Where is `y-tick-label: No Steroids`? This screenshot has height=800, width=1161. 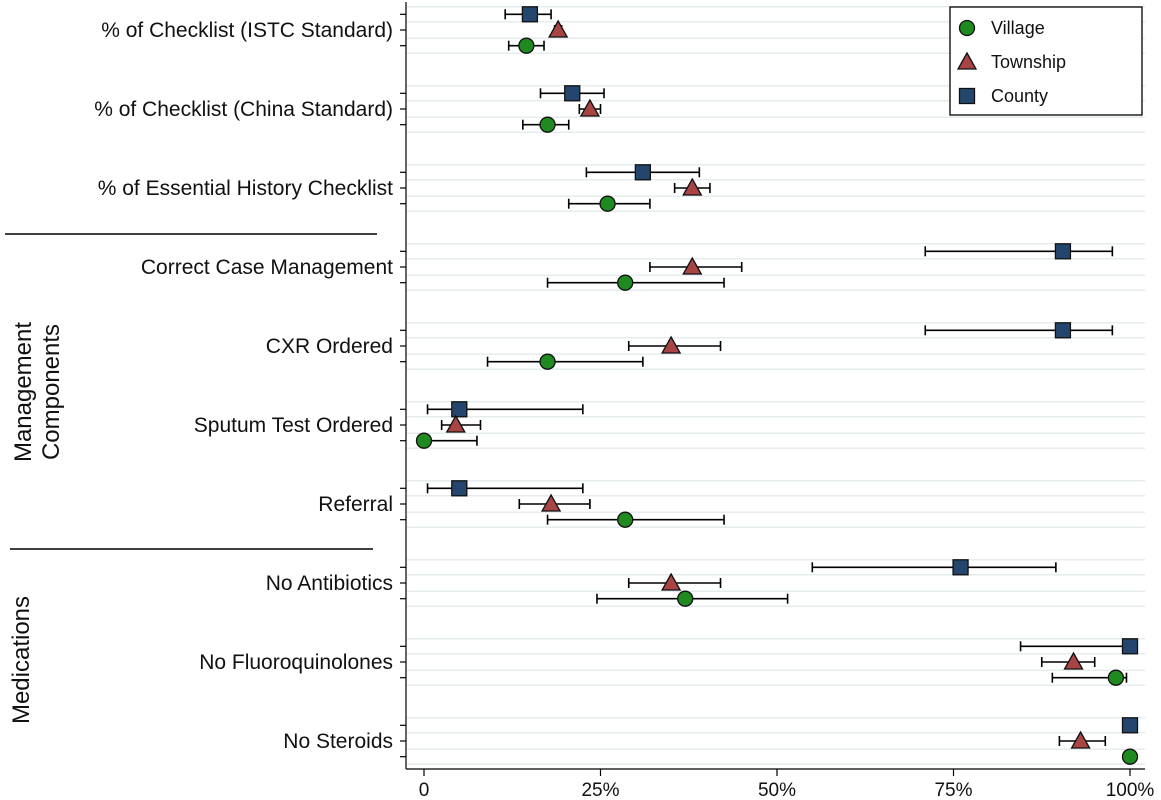 y-tick-label: No Steroids is located at coordinates (338, 741).